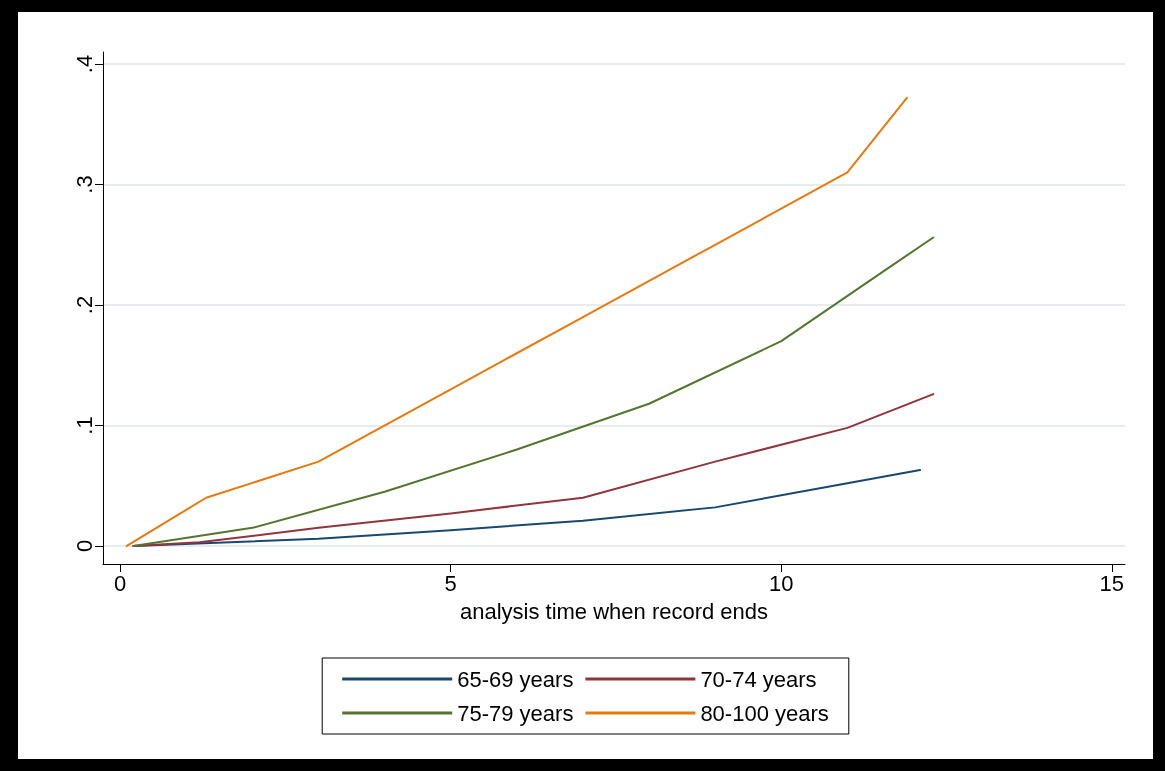  I want to click on x-axis-title: analysis time when record ends, so click(614, 611).